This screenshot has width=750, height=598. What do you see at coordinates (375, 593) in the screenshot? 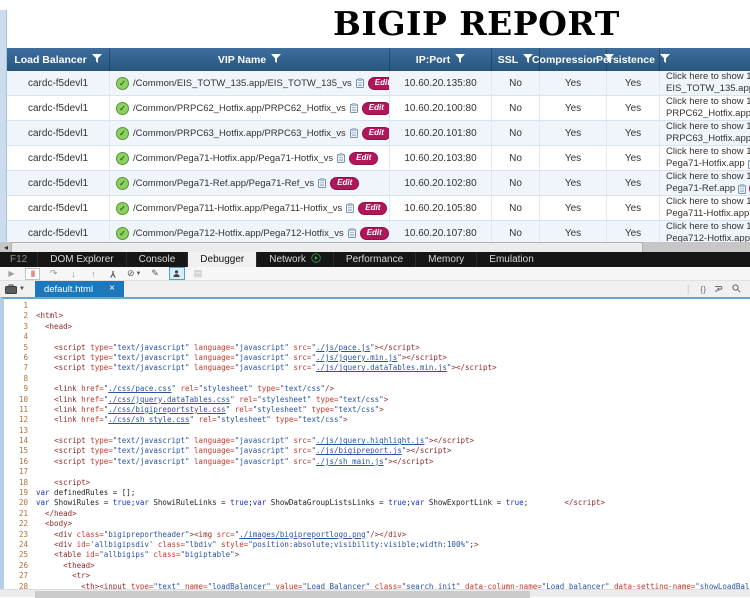
I see `code-horizontal-scrollbar` at bounding box center [375, 593].